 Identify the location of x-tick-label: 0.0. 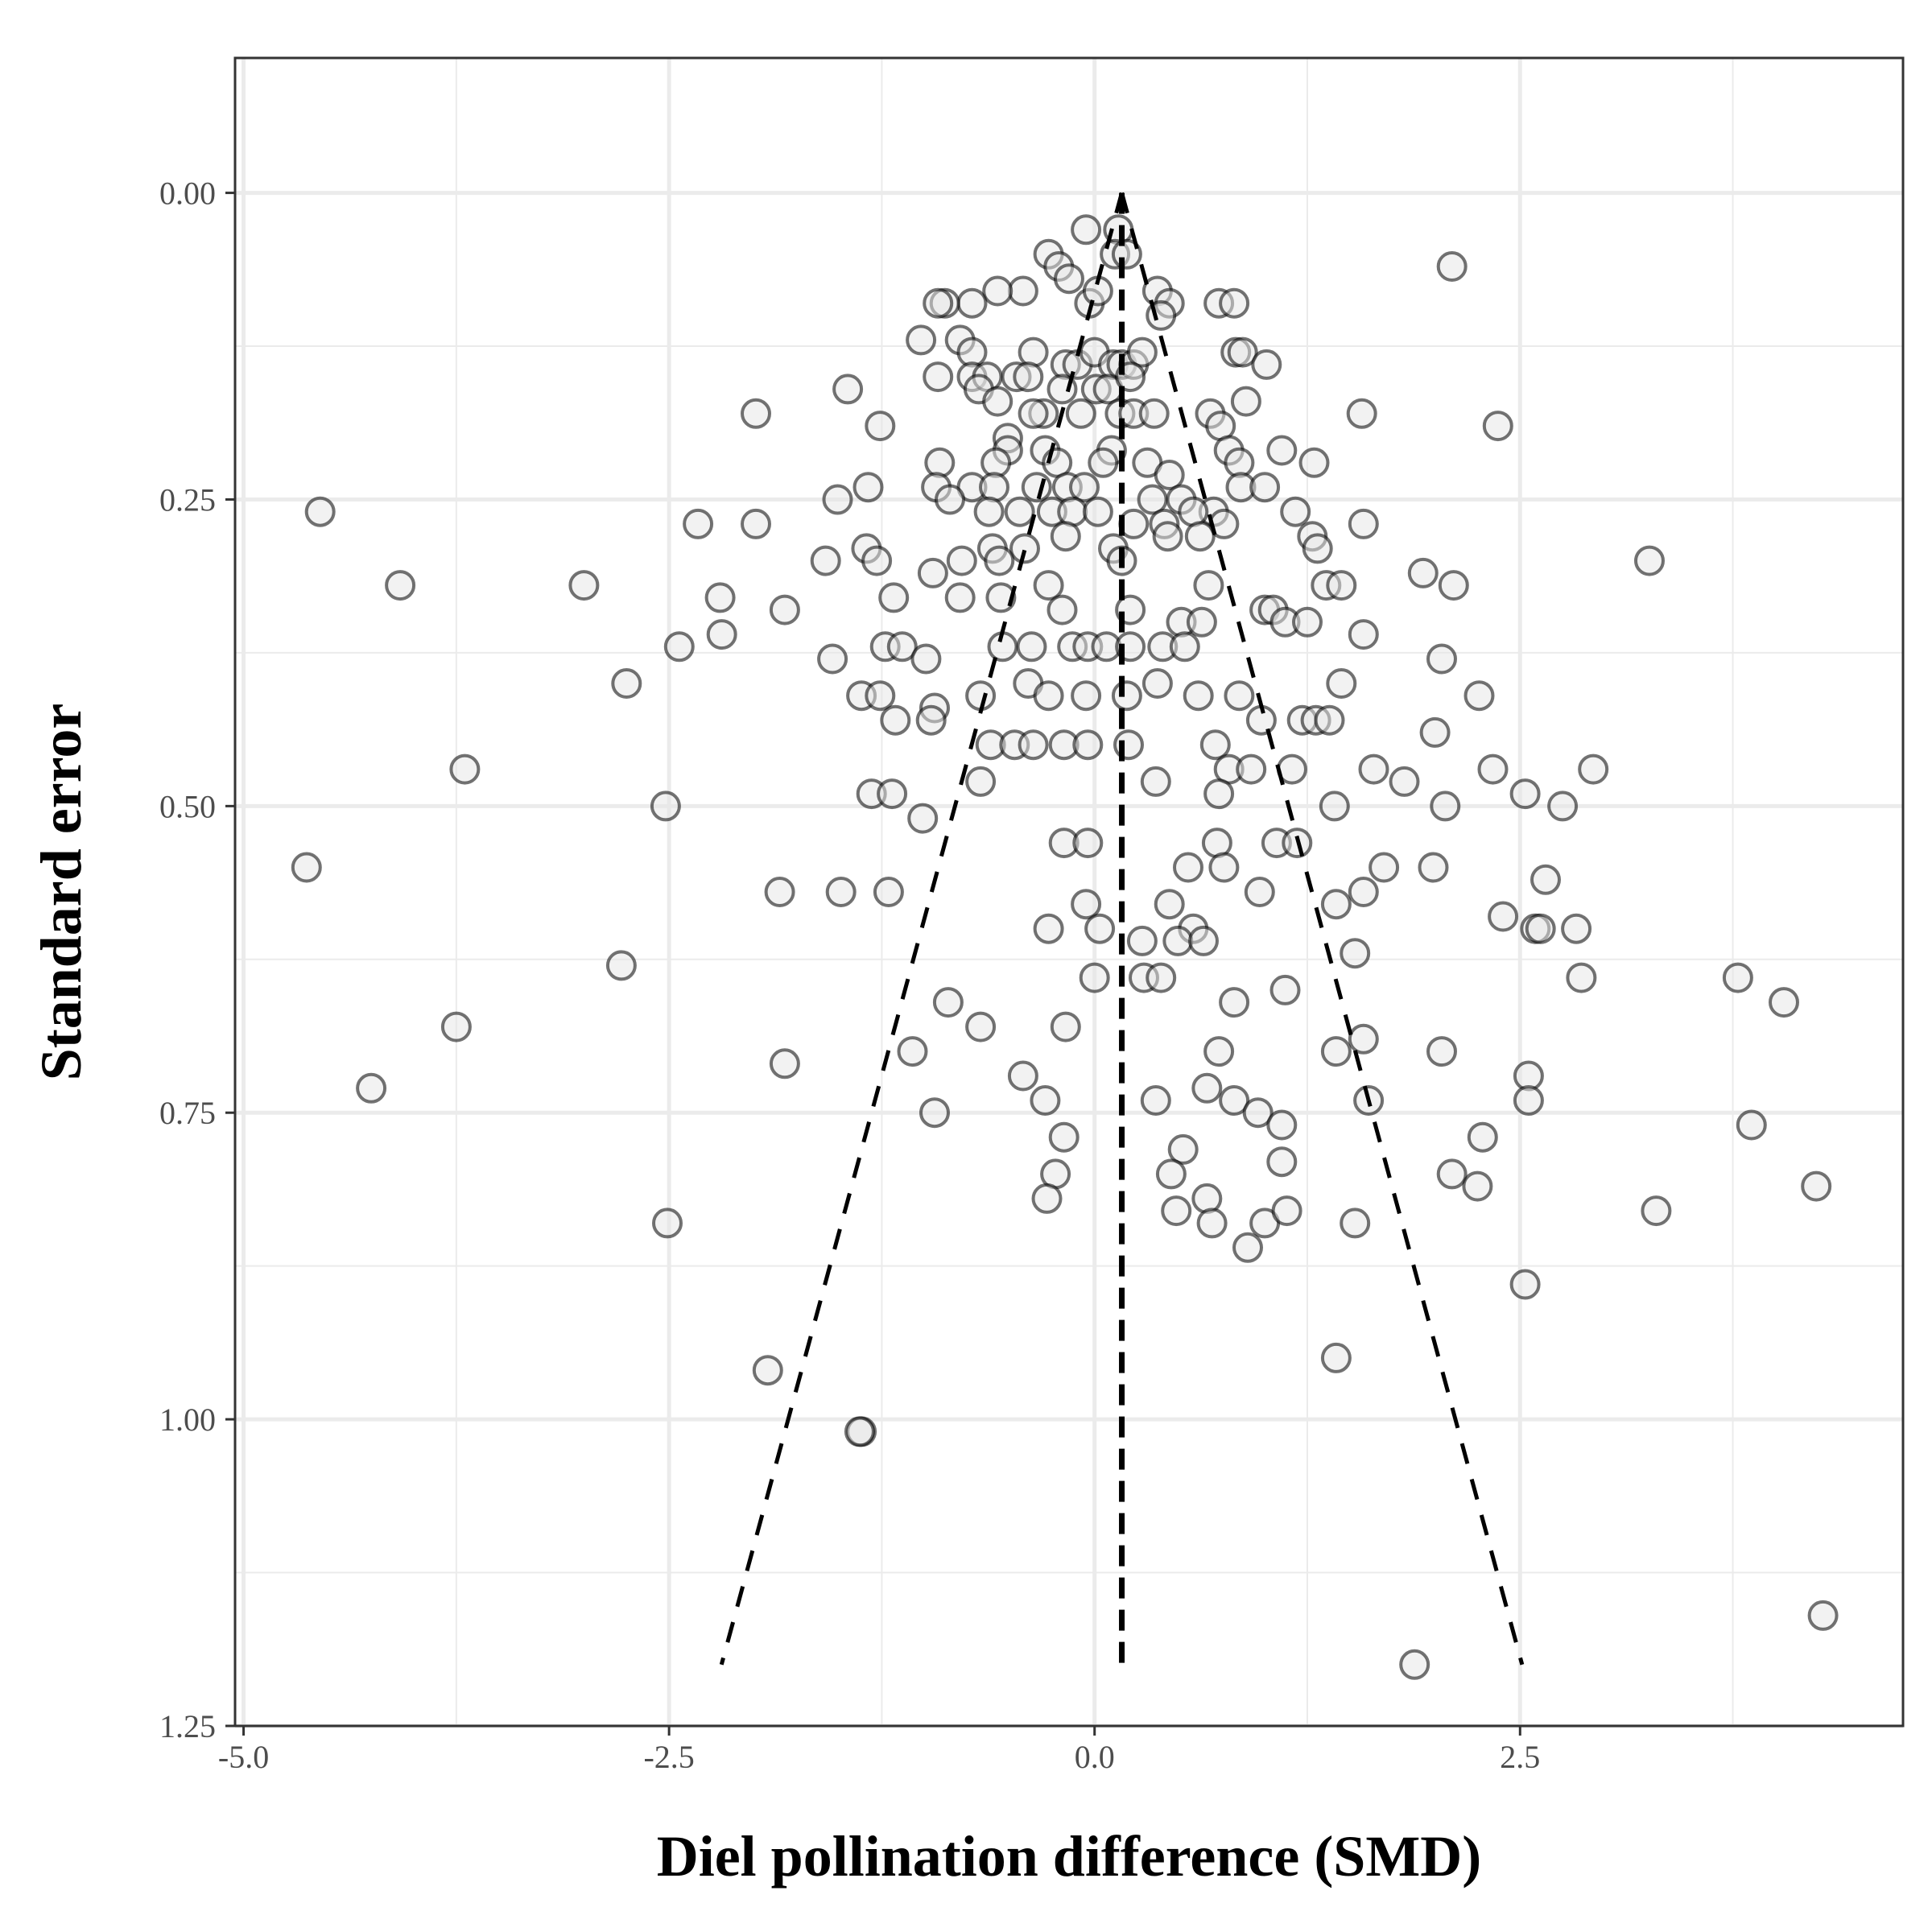
(1095, 1757).